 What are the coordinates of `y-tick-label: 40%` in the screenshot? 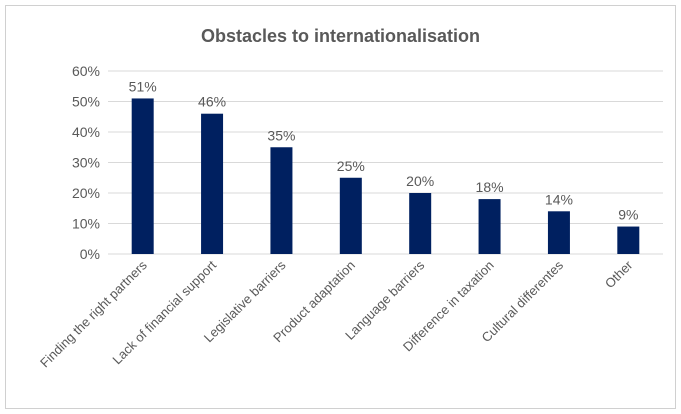 It's located at (86, 132).